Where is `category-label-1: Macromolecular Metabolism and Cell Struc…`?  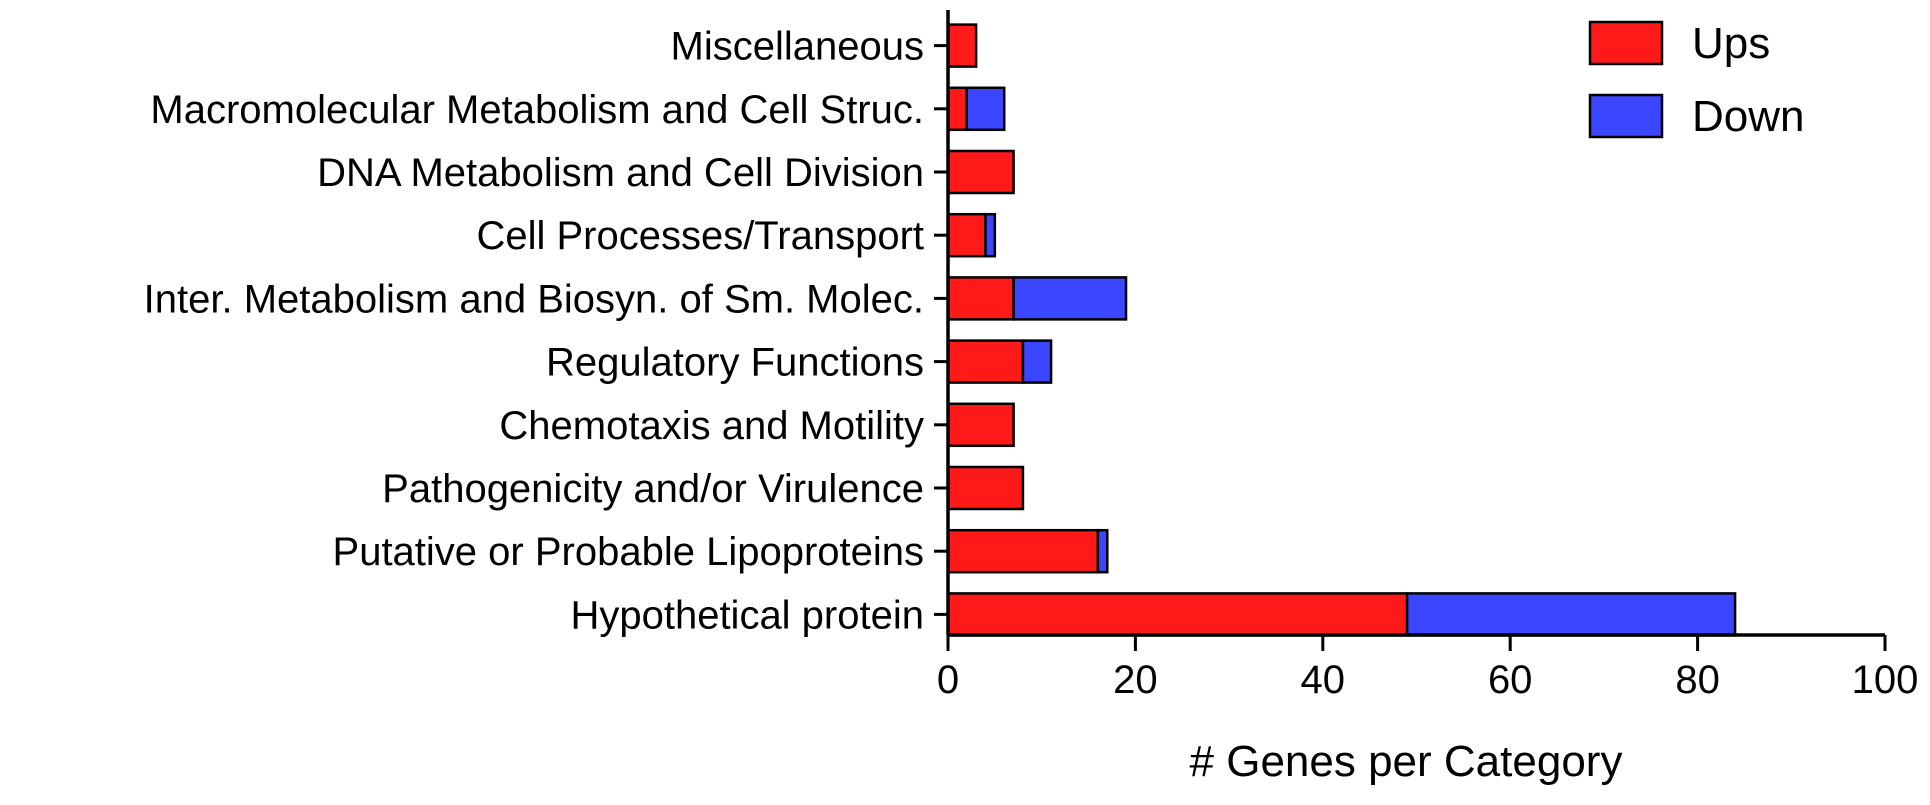 category-label-1: Macromolecular Metabolism and Cell Struc… is located at coordinates (537, 110).